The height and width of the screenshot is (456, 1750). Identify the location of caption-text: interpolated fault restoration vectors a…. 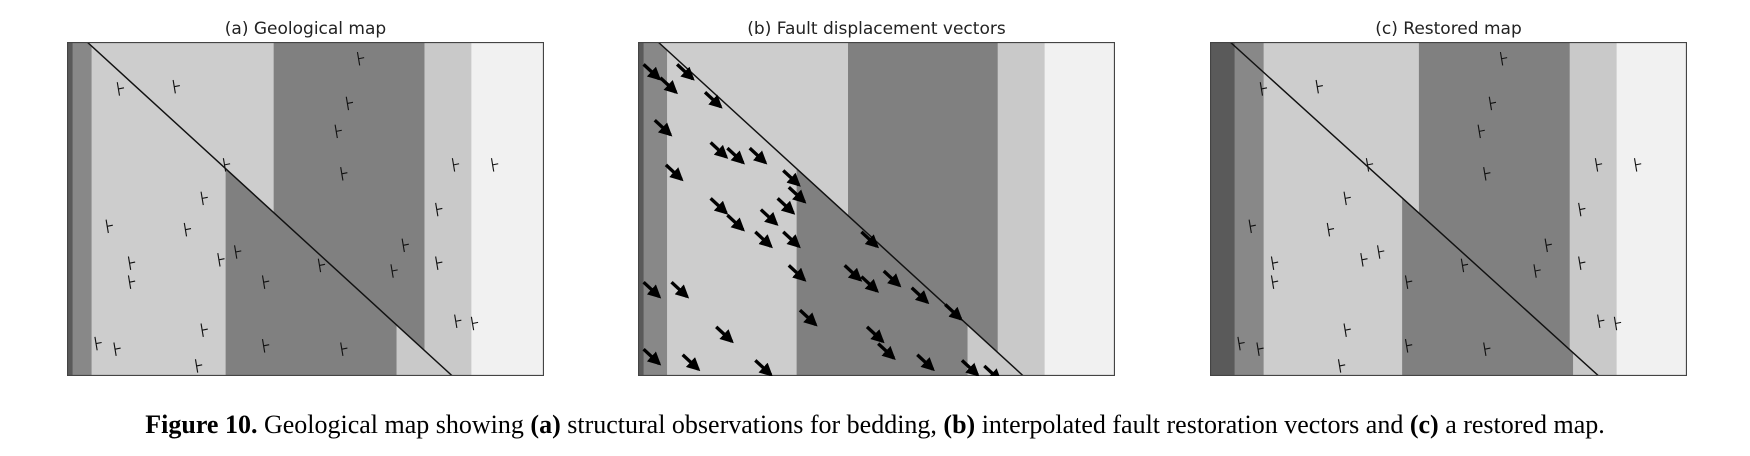
(1192, 424).